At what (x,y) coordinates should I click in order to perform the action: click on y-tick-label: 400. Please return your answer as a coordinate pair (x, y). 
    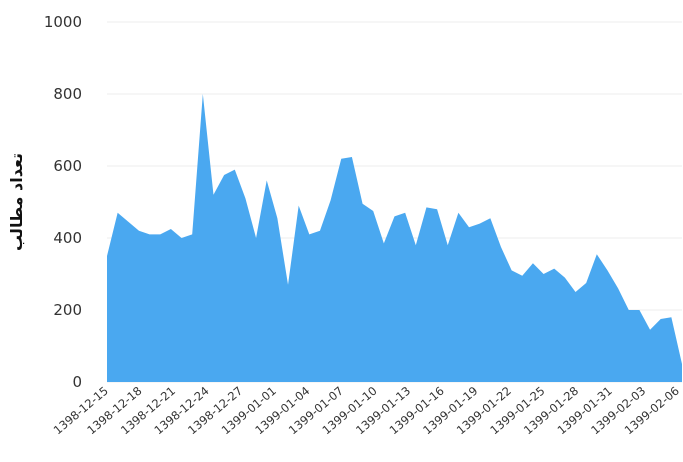
    Looking at the image, I should click on (67, 238).